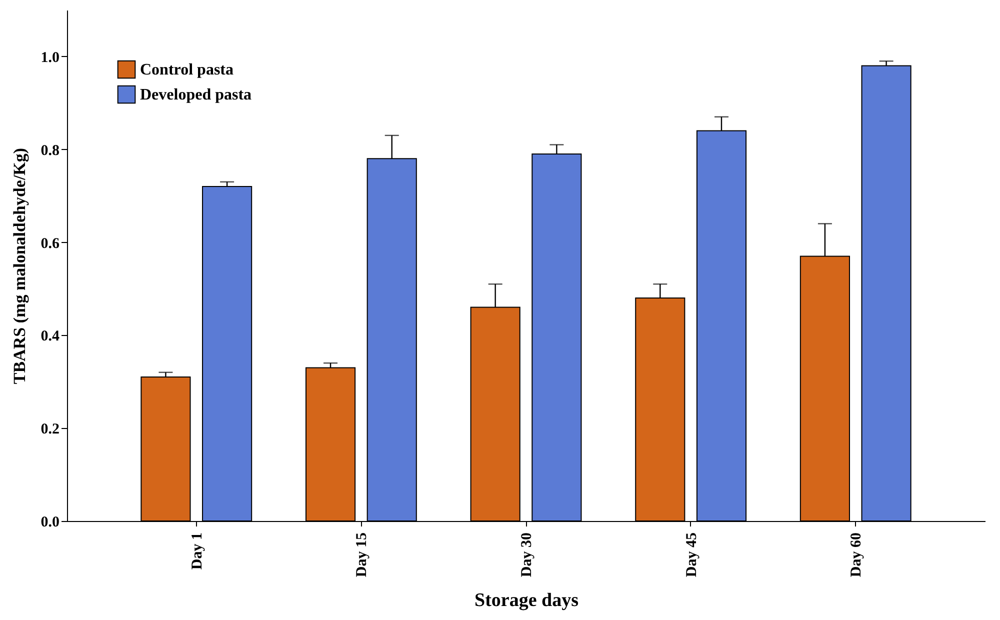 The width and height of the screenshot is (1000, 620). I want to click on x-tick-label: Day 60, so click(856, 555).